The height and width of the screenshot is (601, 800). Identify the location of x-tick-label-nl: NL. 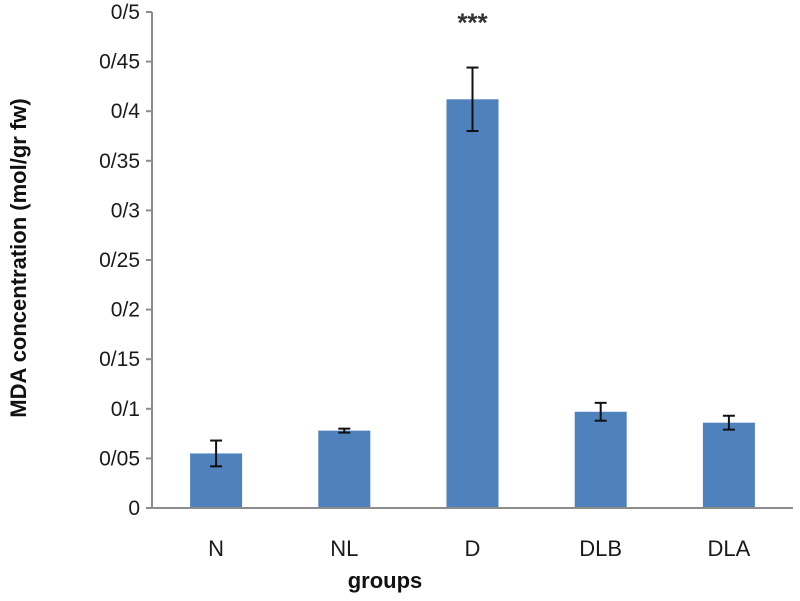
(344, 548).